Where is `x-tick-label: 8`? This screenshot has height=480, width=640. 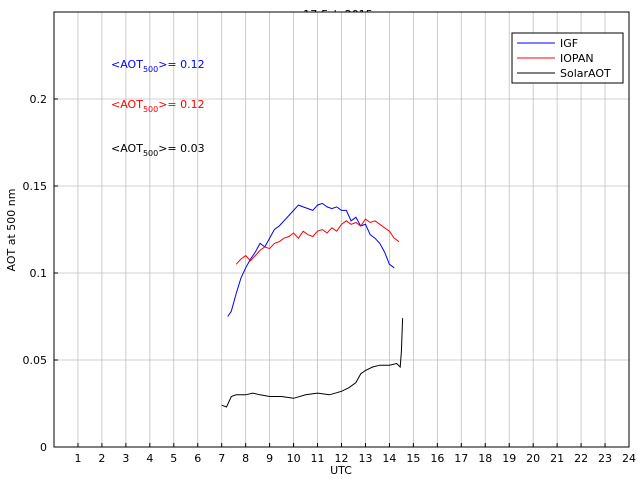 x-tick-label: 8 is located at coordinates (245, 458).